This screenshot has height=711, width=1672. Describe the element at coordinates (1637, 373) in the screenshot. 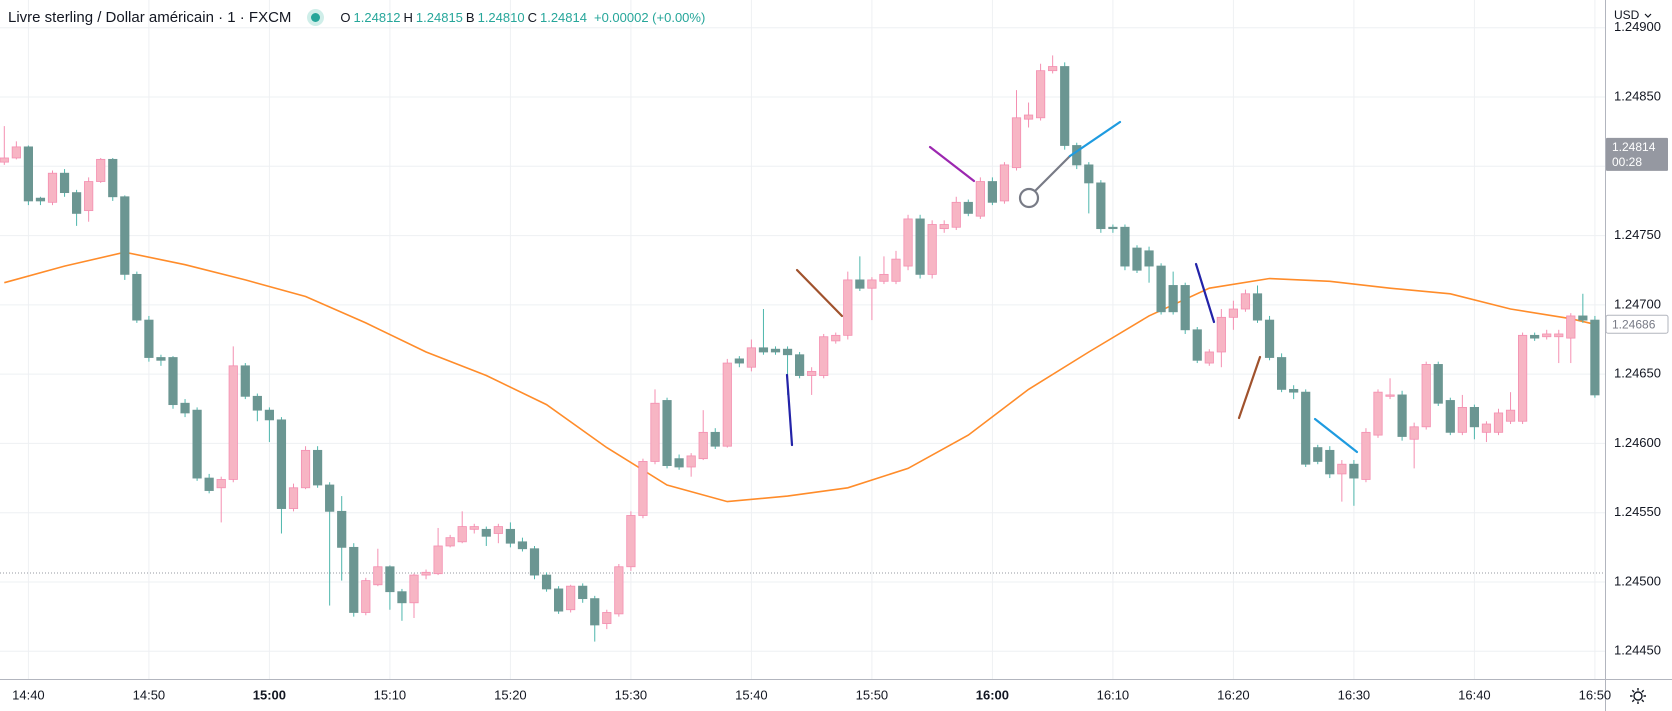

I see `y-tick-label: 1.24650` at that location.